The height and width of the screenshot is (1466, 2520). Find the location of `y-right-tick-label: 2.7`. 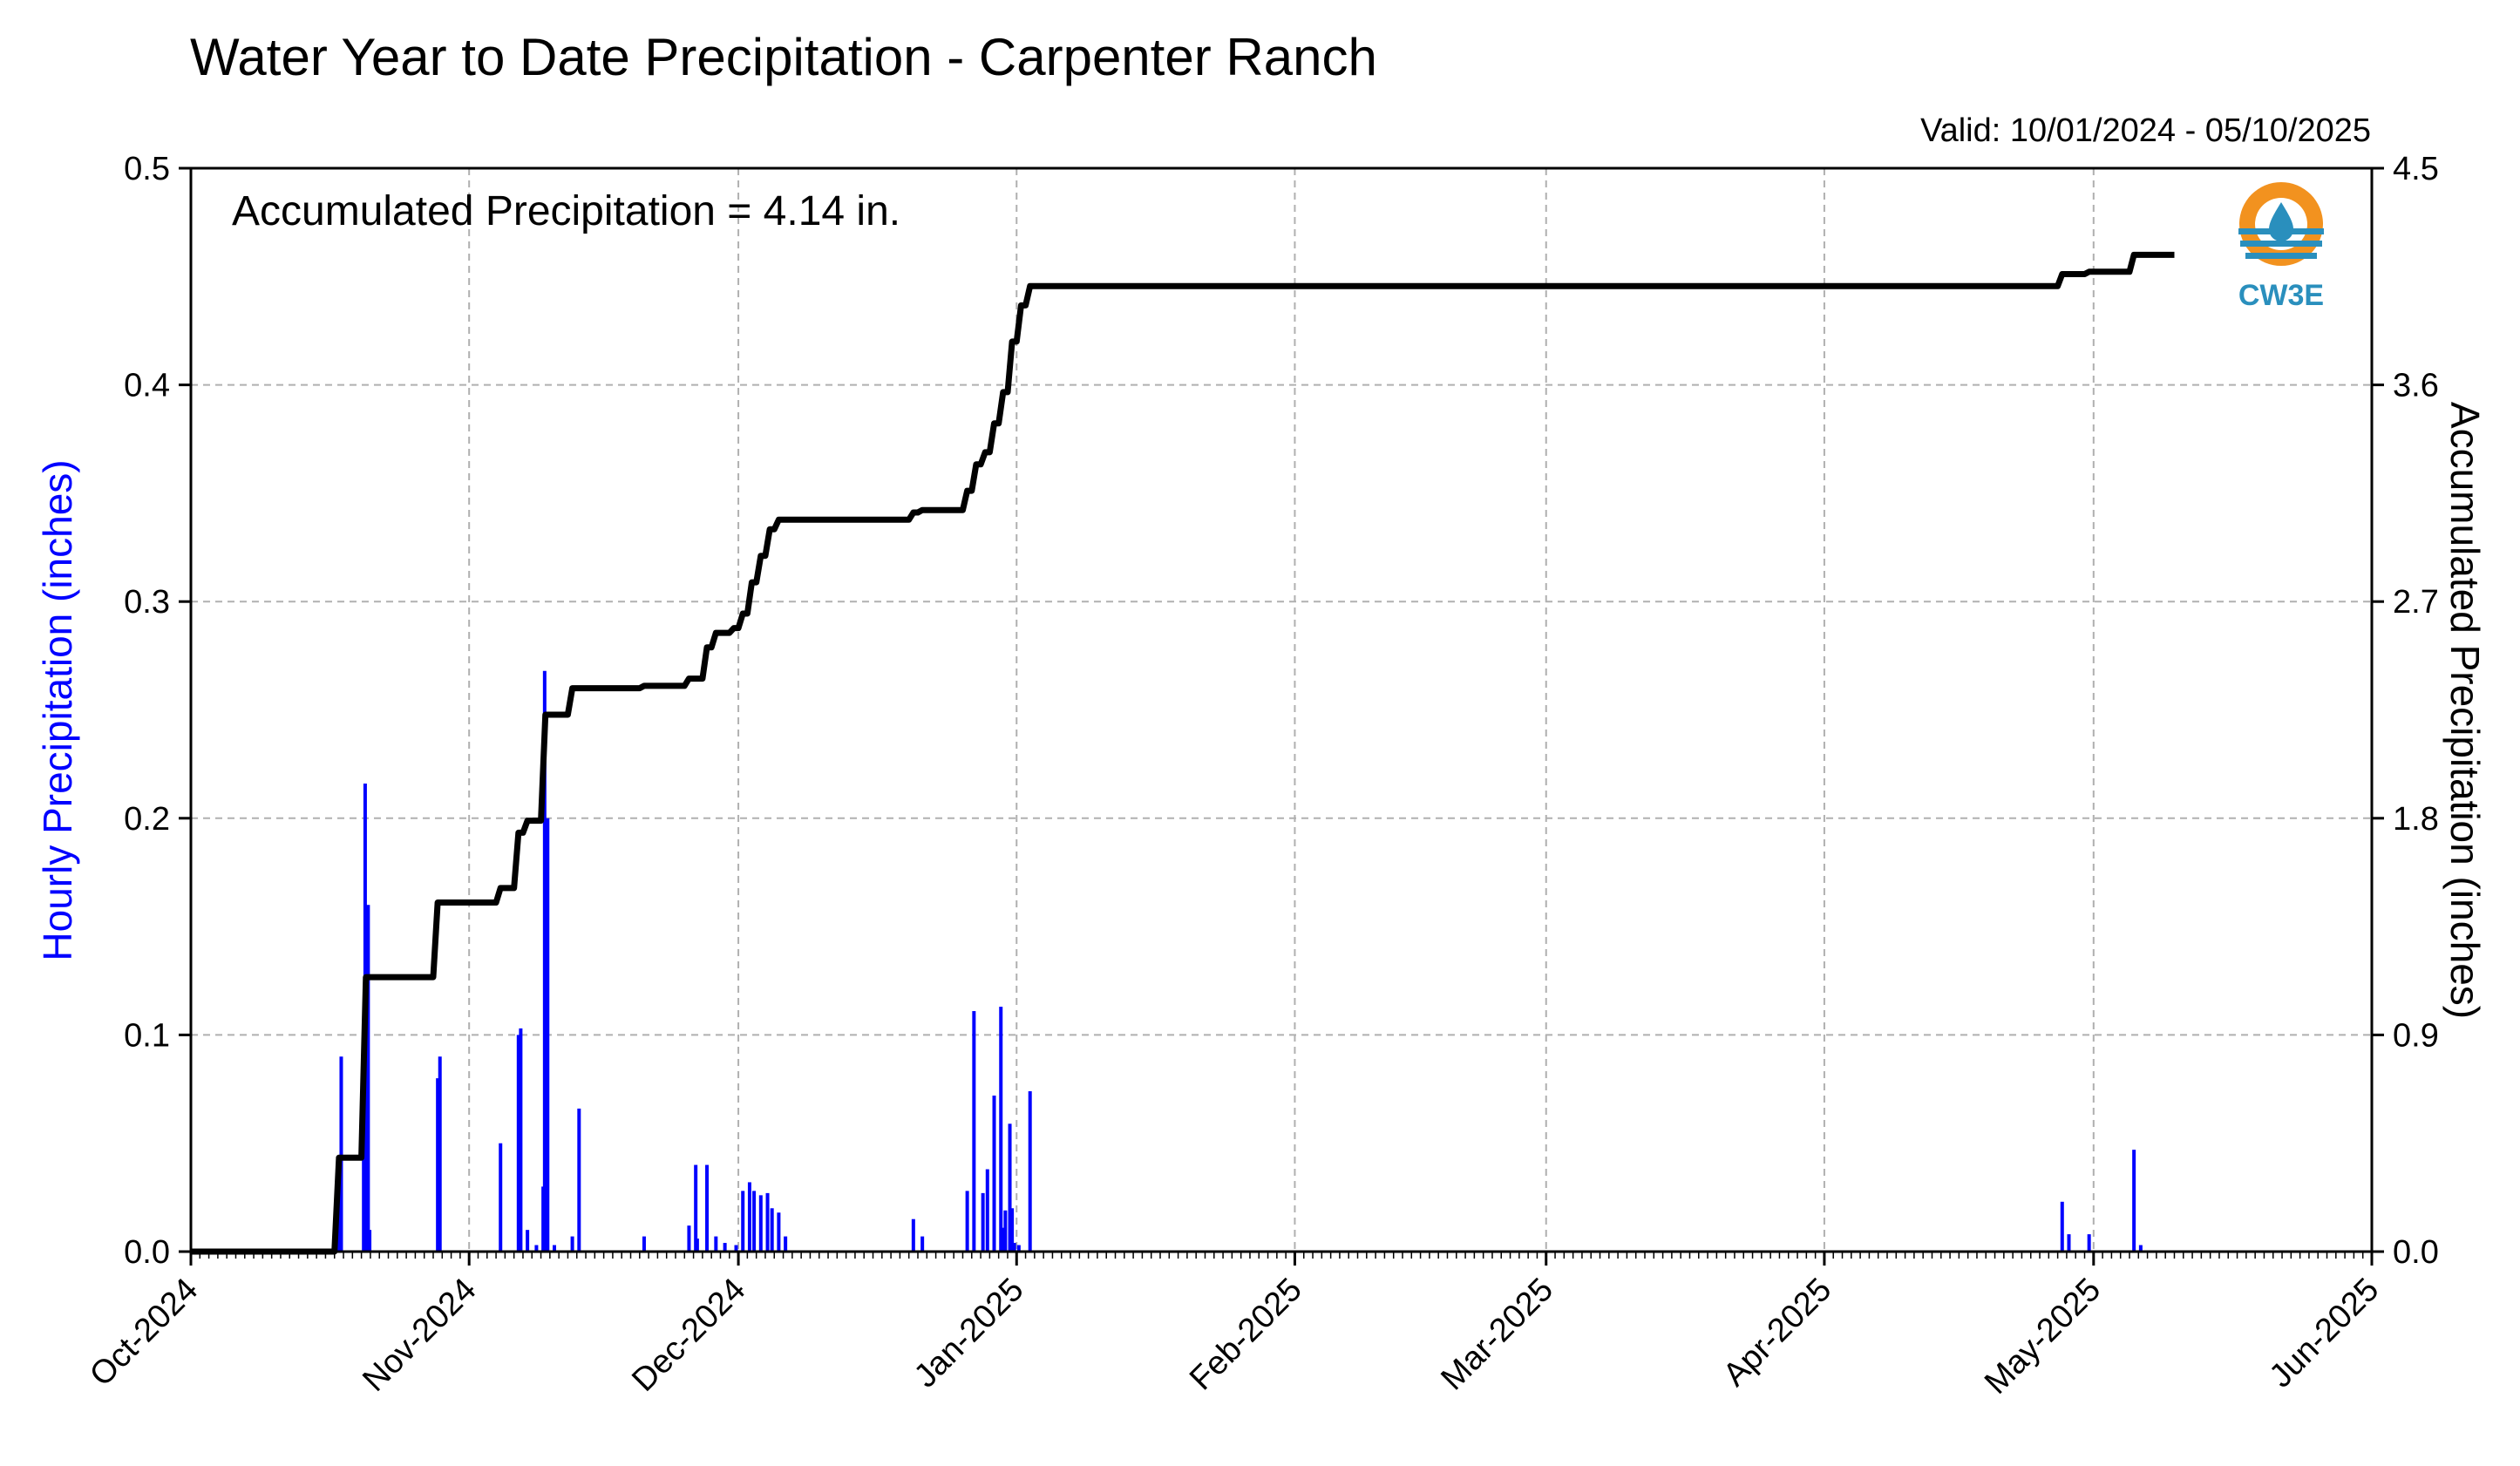

y-right-tick-label: 2.7 is located at coordinates (2416, 602).